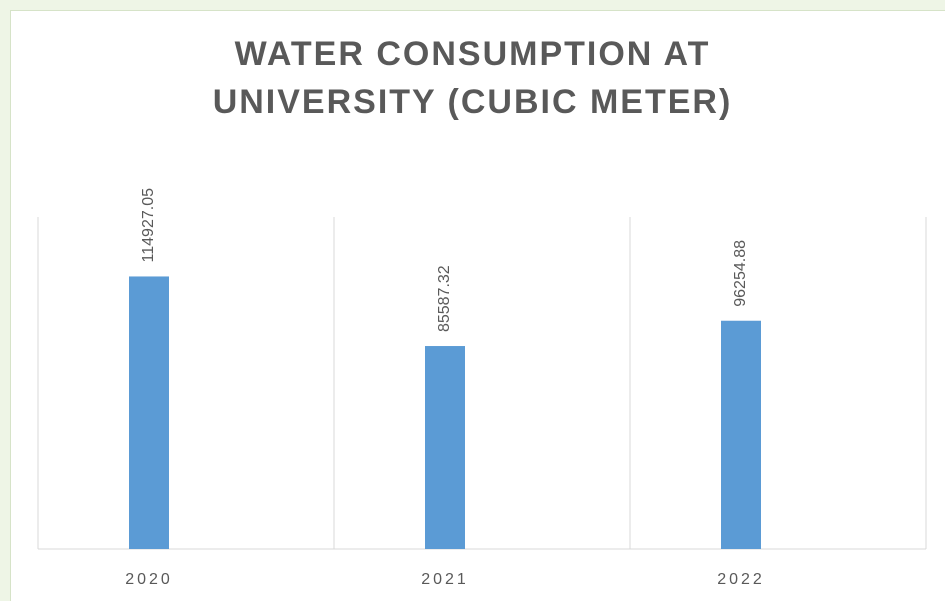 The width and height of the screenshot is (945, 601). I want to click on x-tick-label: 2020, so click(149, 579).